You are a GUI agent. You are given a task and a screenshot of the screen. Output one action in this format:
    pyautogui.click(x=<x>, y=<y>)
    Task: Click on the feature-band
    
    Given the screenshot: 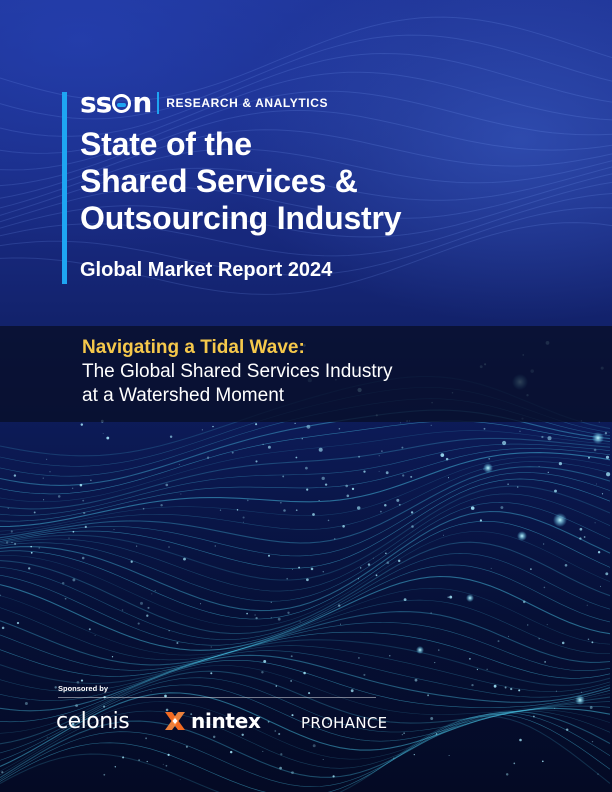 What is the action you would take?
    pyautogui.click(x=306, y=374)
    